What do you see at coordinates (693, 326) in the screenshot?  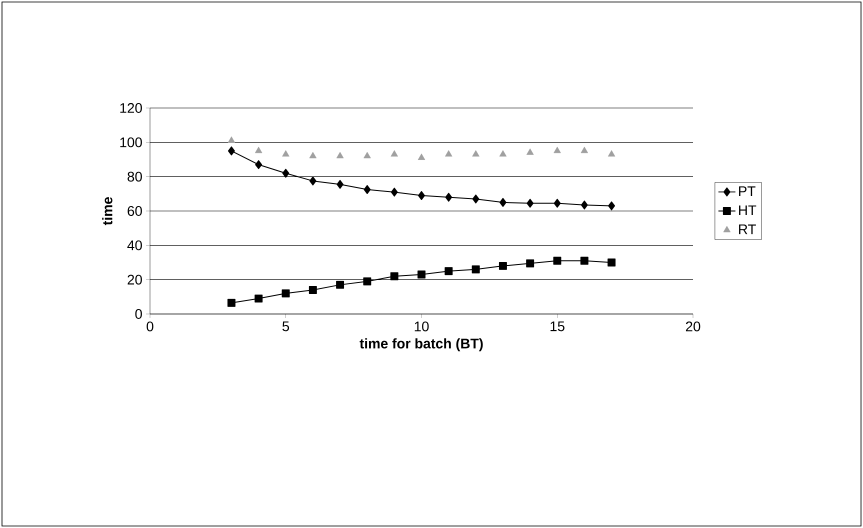 I see `x-tick-label: 20` at bounding box center [693, 326].